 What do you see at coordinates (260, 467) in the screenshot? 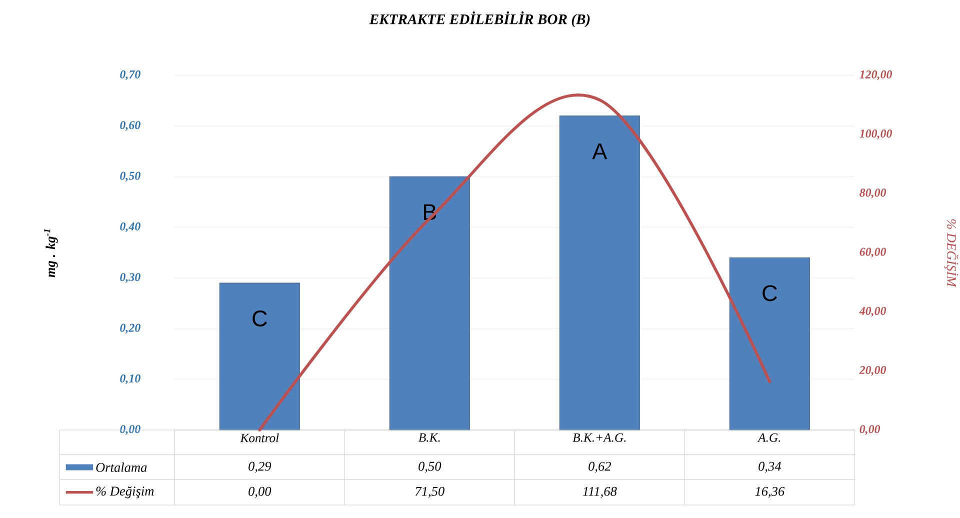
I see `data-label: 0,29` at bounding box center [260, 467].